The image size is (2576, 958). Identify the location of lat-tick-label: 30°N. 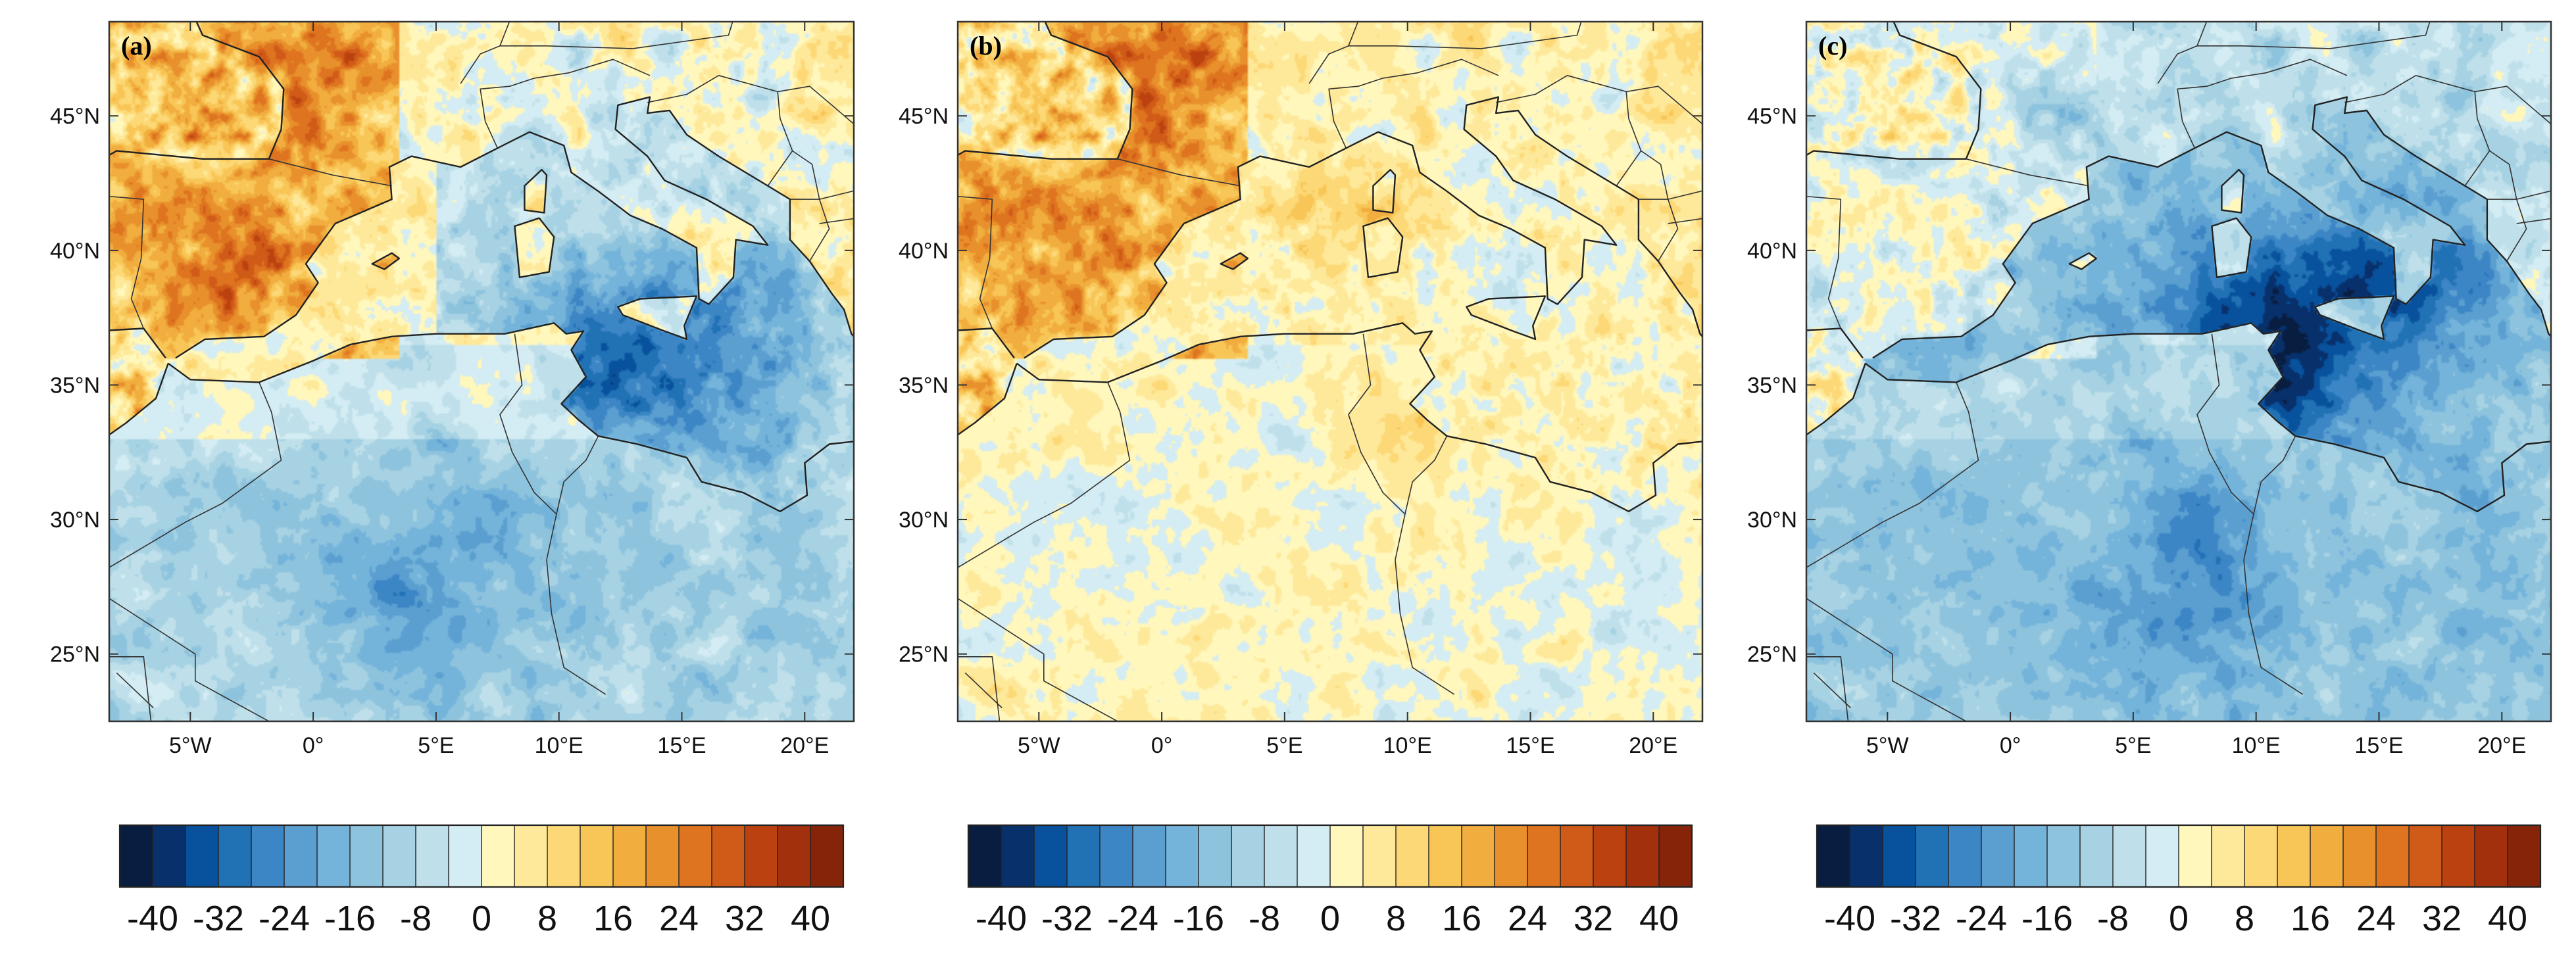
(75, 520).